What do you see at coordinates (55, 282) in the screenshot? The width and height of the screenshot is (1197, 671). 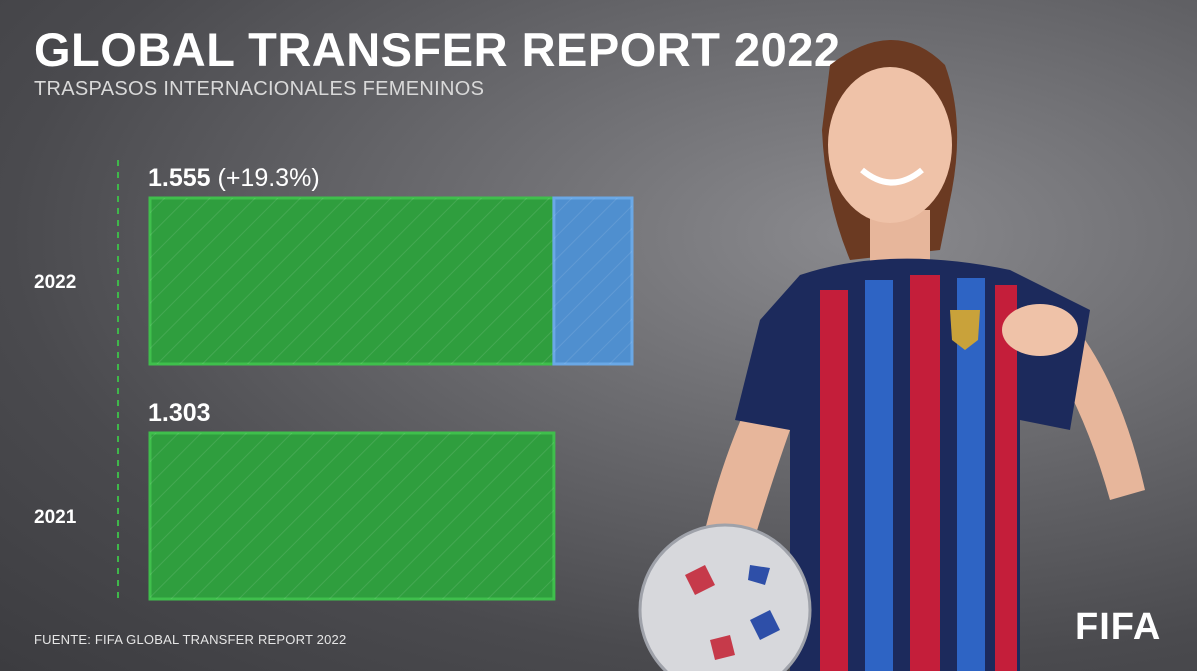 I see `category-label-2022: 2022` at bounding box center [55, 282].